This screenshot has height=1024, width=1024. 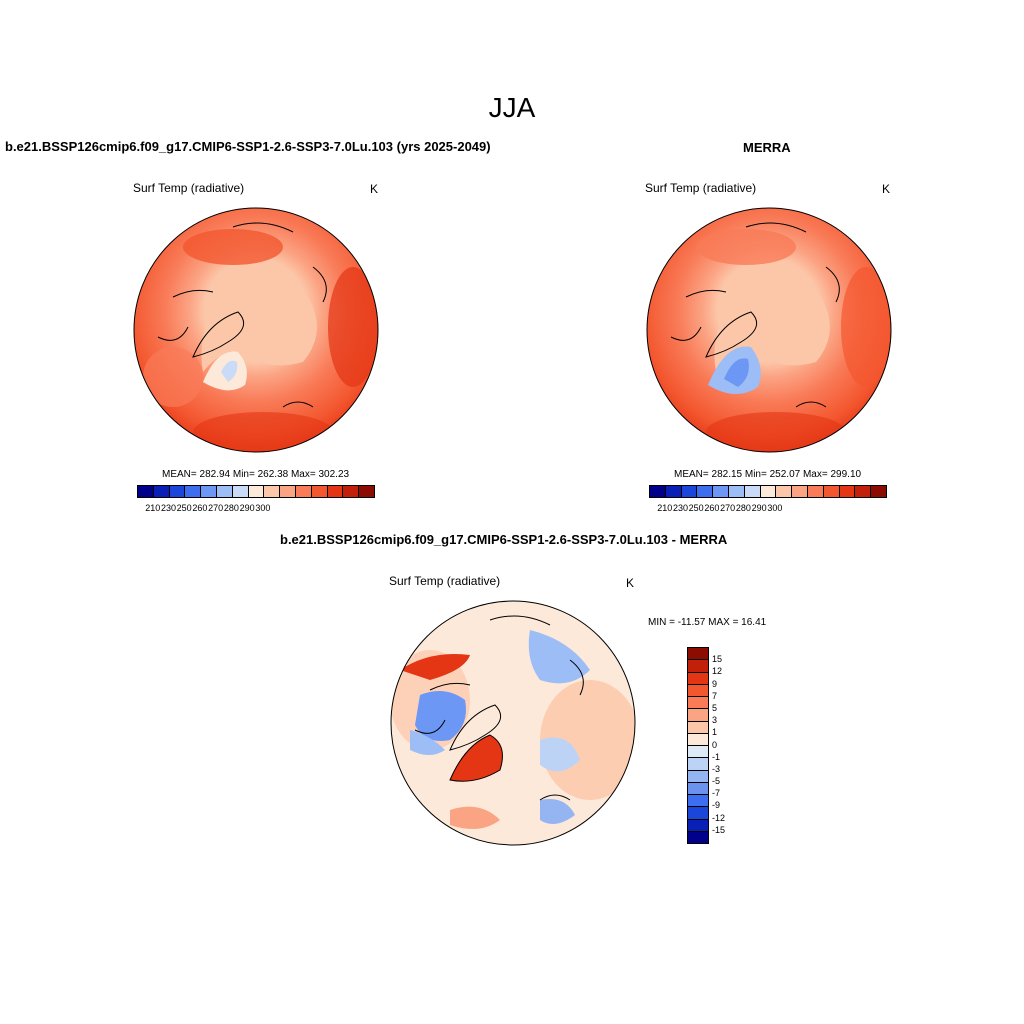 What do you see at coordinates (717, 659) in the screenshot?
I see `colorbar-tick-label: 15` at bounding box center [717, 659].